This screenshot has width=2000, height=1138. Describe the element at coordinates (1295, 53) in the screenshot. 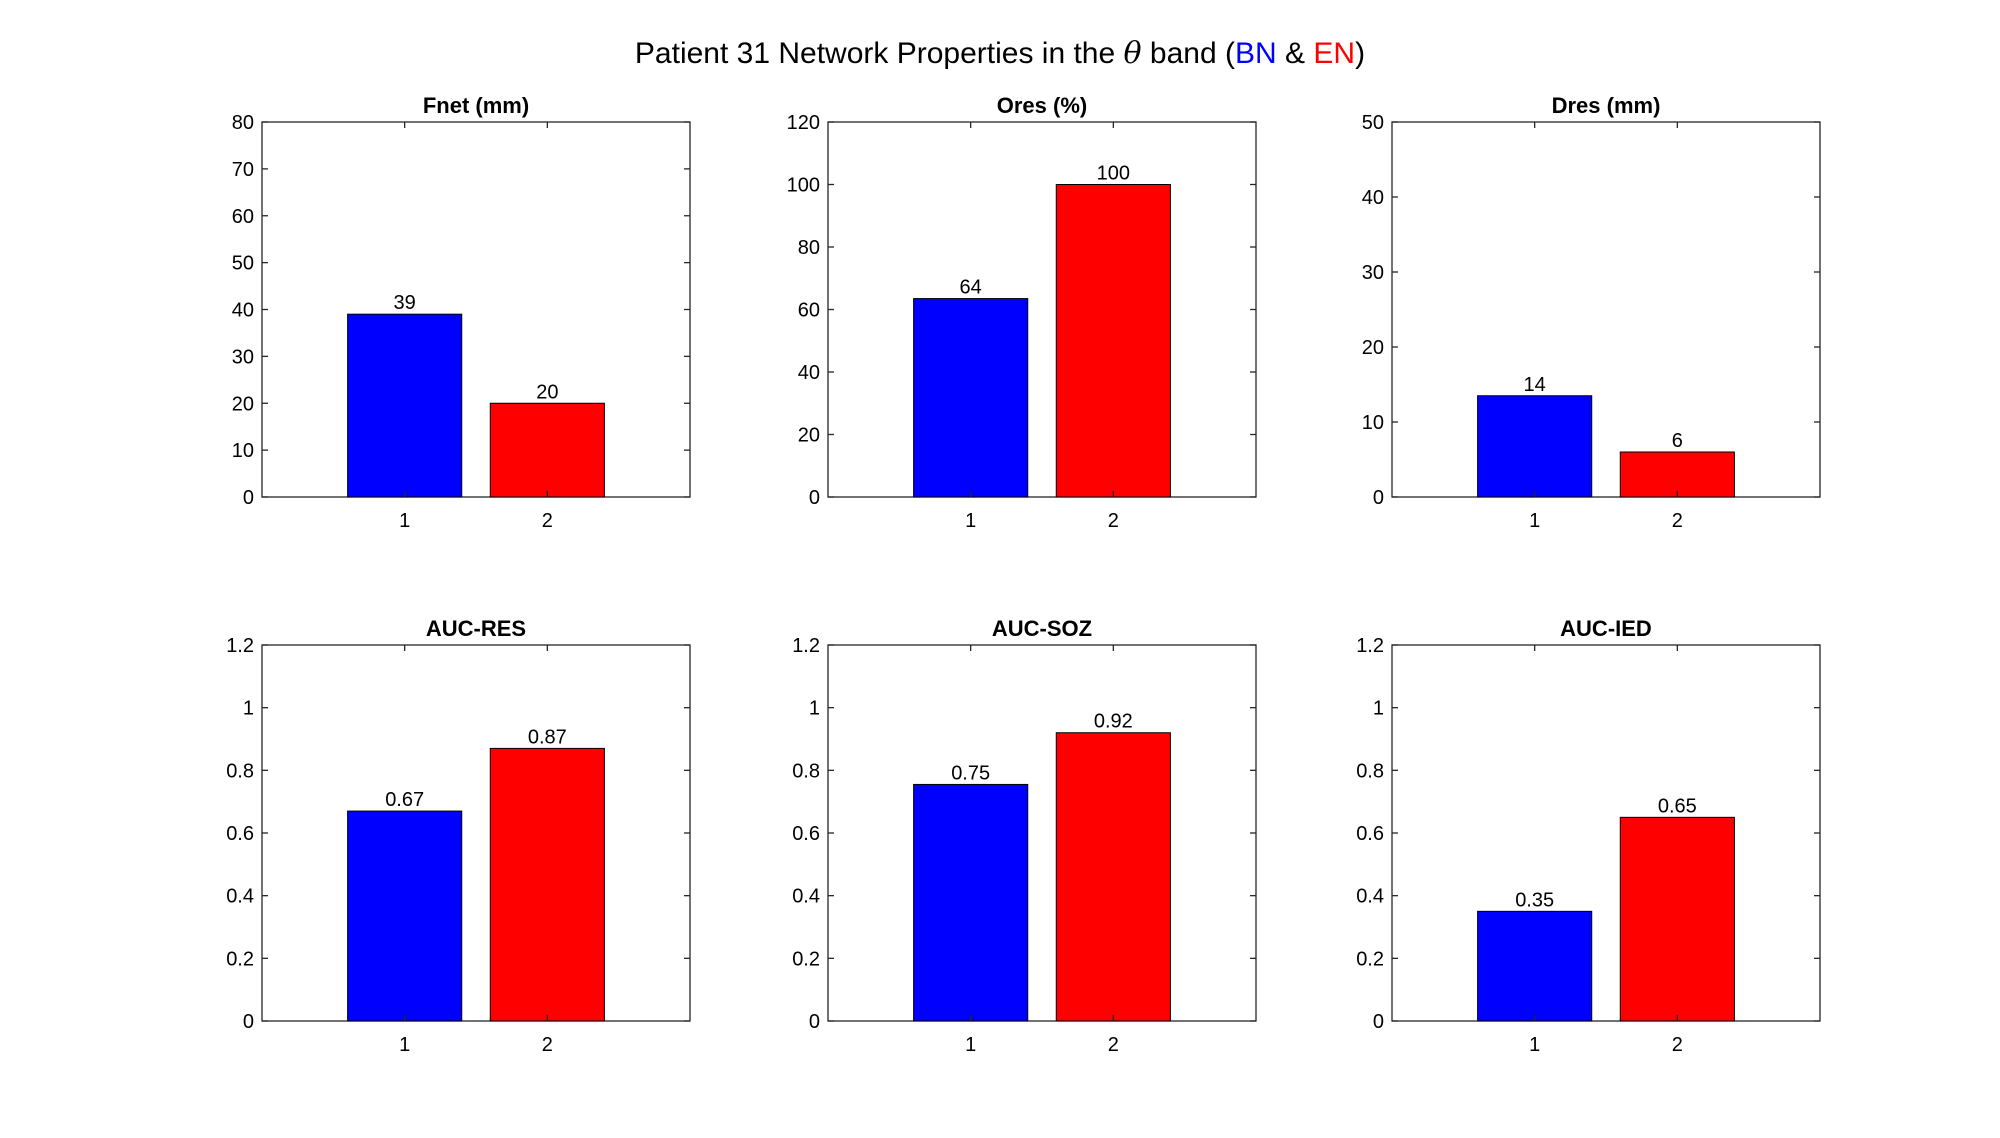

I see `figure-title-amp: &` at that location.